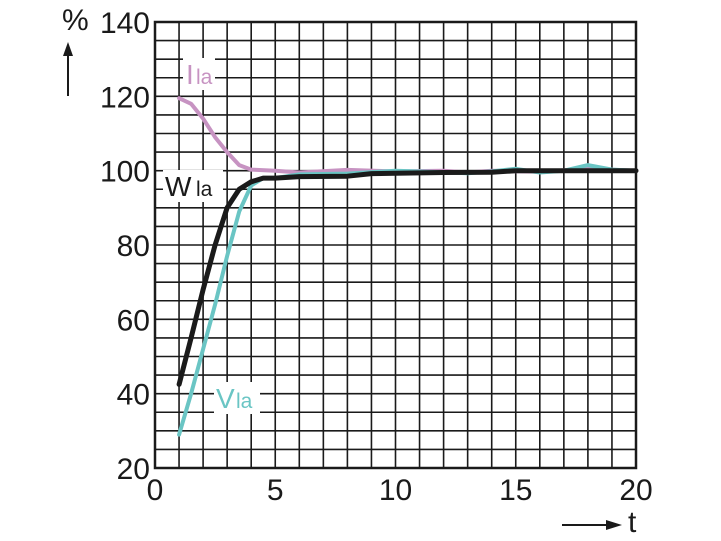 This screenshot has height=541, width=721. What do you see at coordinates (133, 246) in the screenshot?
I see `y-tick-label: 80` at bounding box center [133, 246].